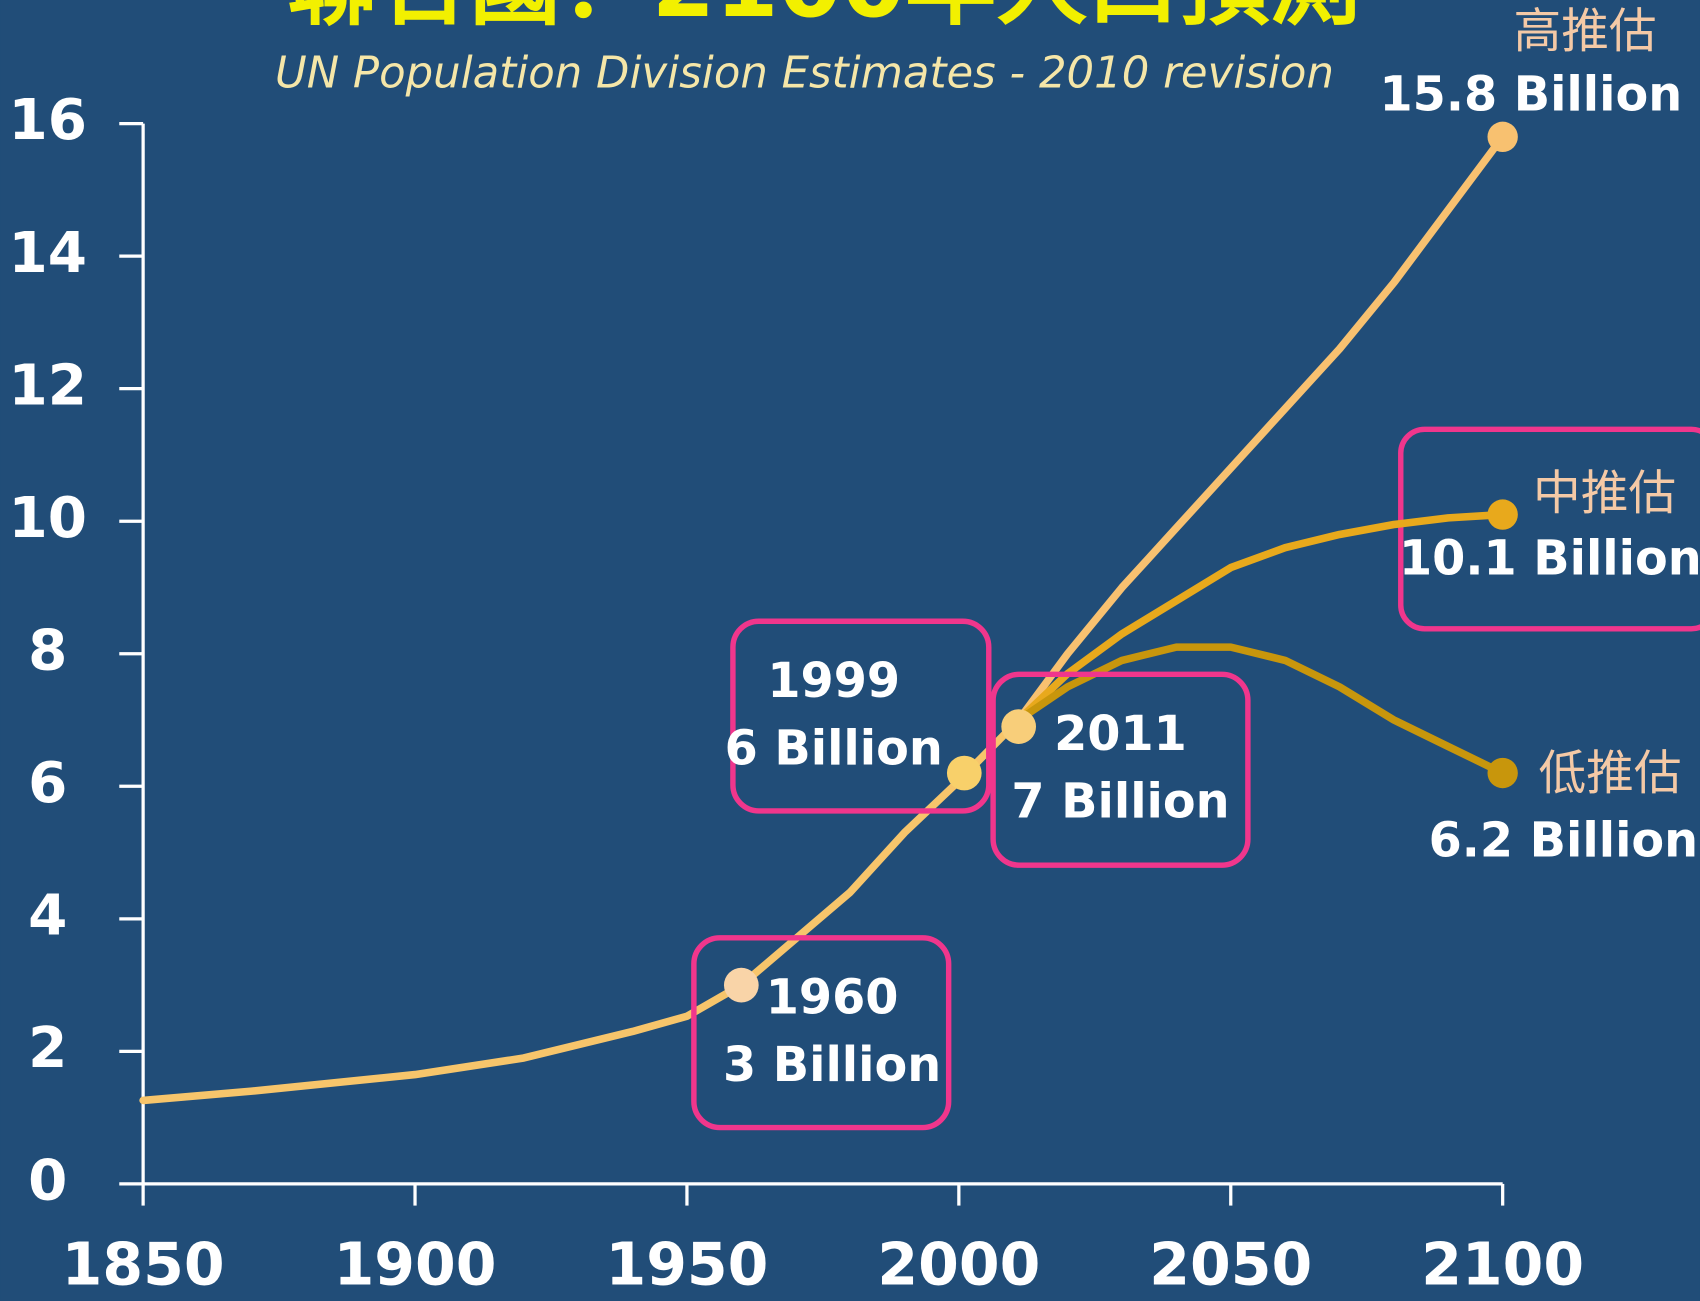 The image size is (1700, 1301). What do you see at coordinates (958, 1265) in the screenshot?
I see `x-tick-label: 2000` at bounding box center [958, 1265].